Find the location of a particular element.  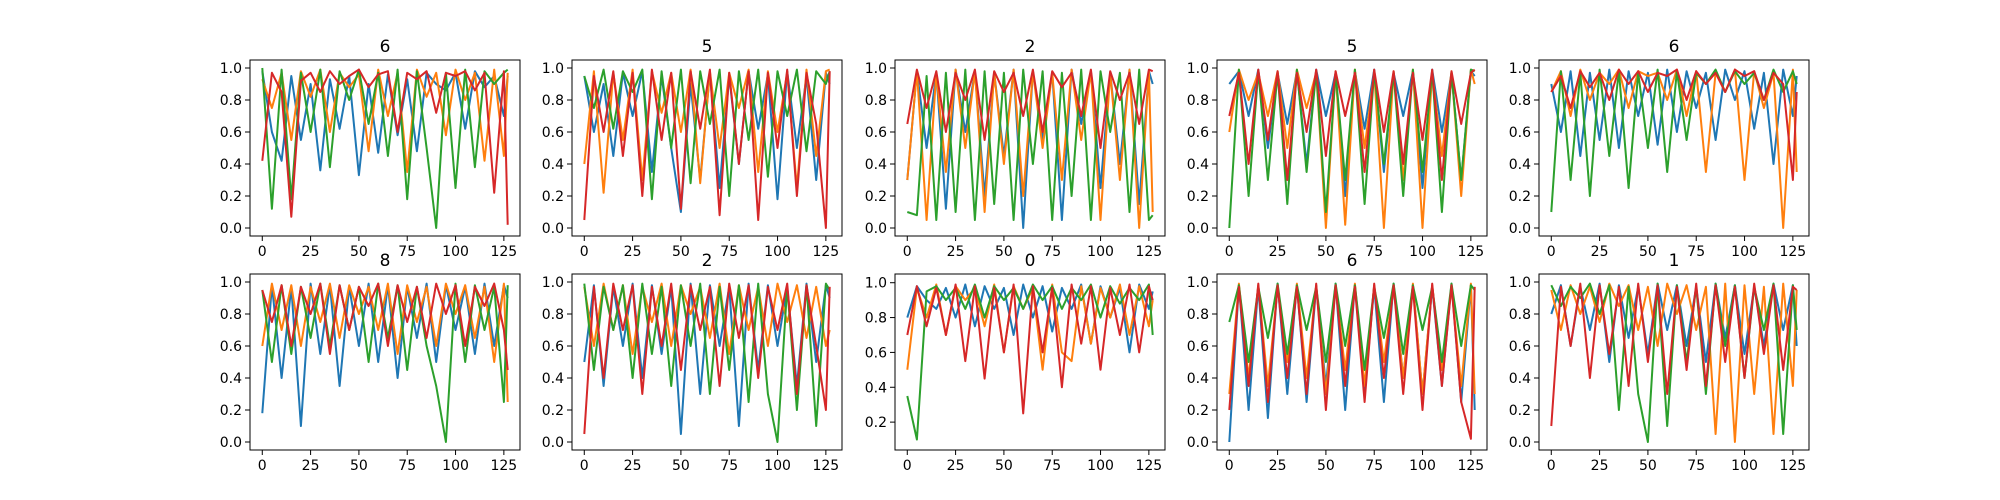

subplot-0: 6 0 25 50 75 100 125 0.0 0.2 0.4 0.6 0.8 1.0 is located at coordinates (370, 148).